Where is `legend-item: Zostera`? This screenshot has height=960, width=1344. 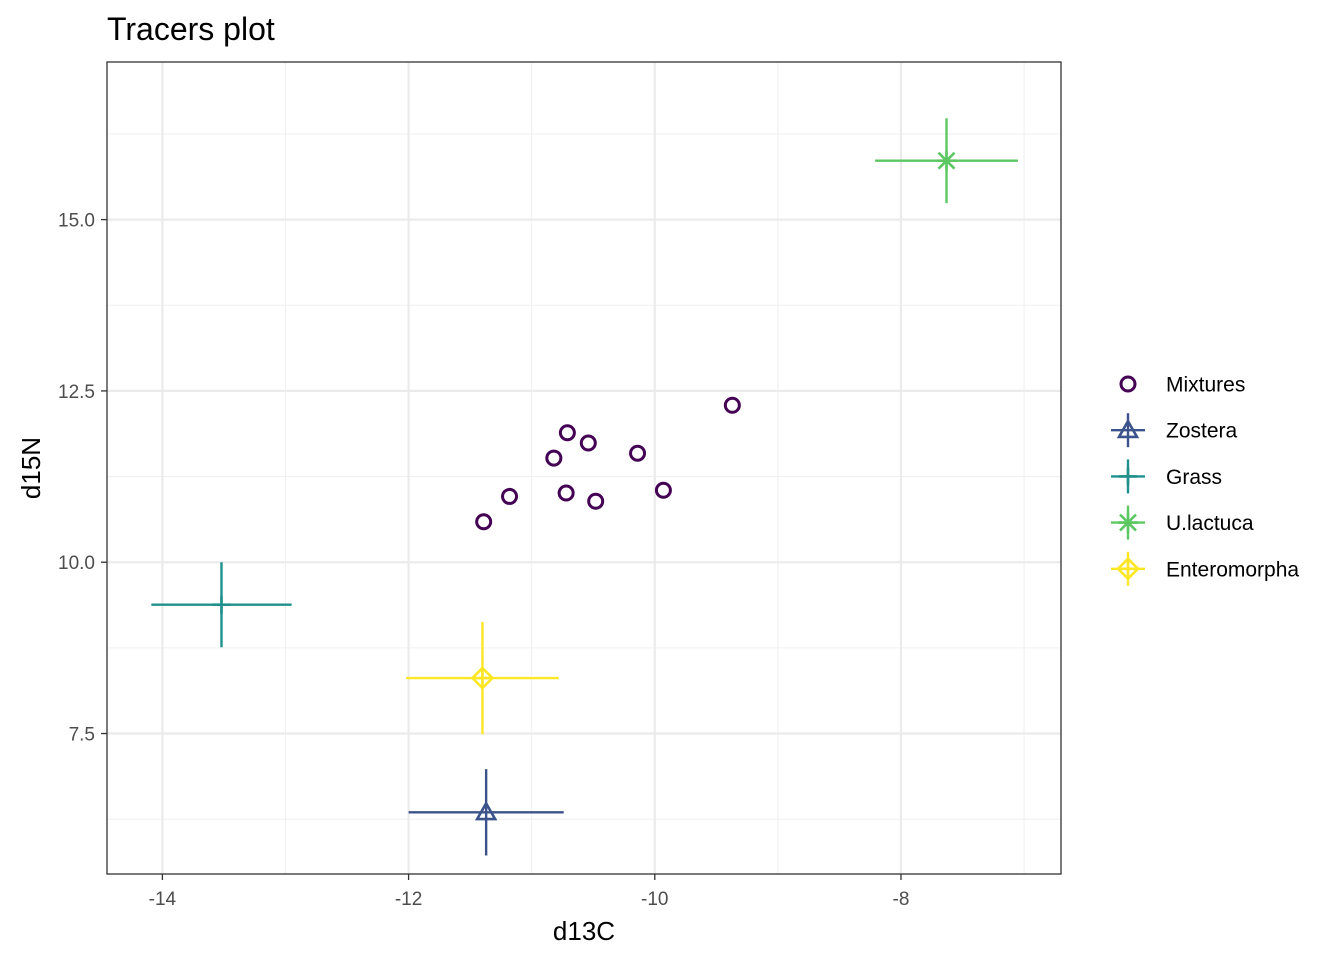 legend-item: Zostera is located at coordinates (1174, 430).